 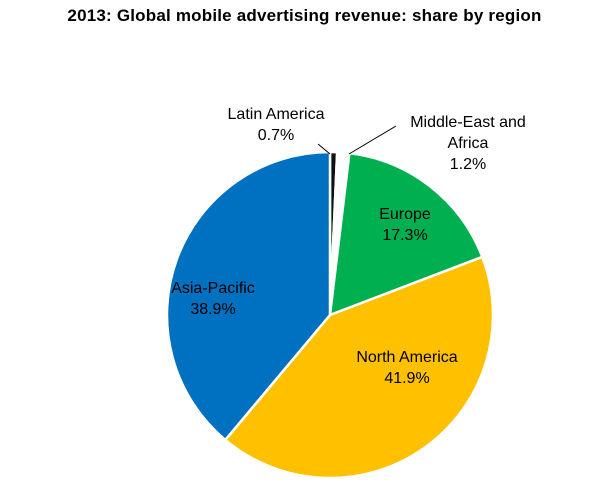 What do you see at coordinates (468, 122) in the screenshot?
I see `label-name-middle-east-and-africa: Middle-East and` at bounding box center [468, 122].